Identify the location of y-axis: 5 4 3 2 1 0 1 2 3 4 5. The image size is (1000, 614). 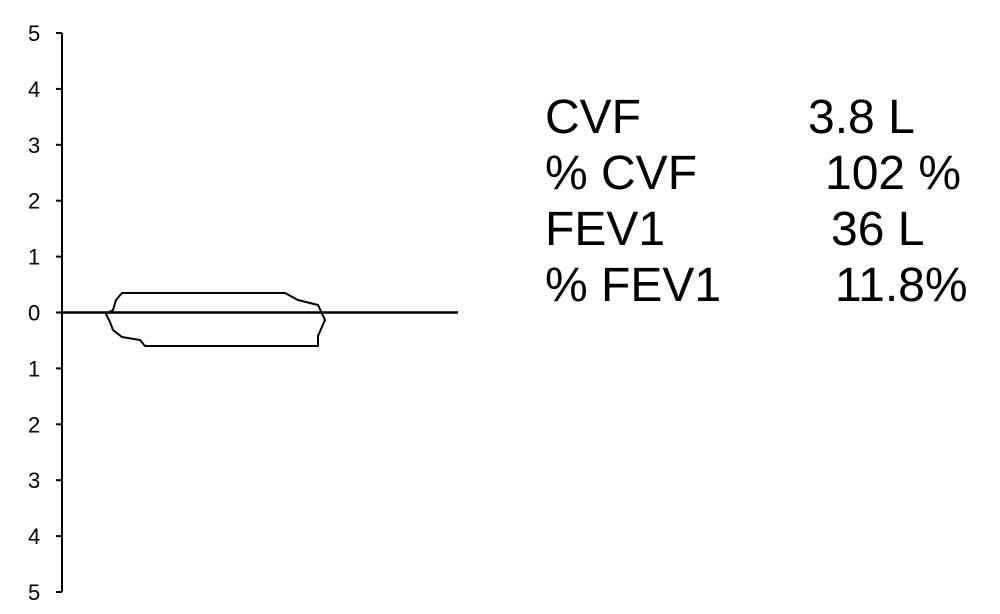
(45, 313).